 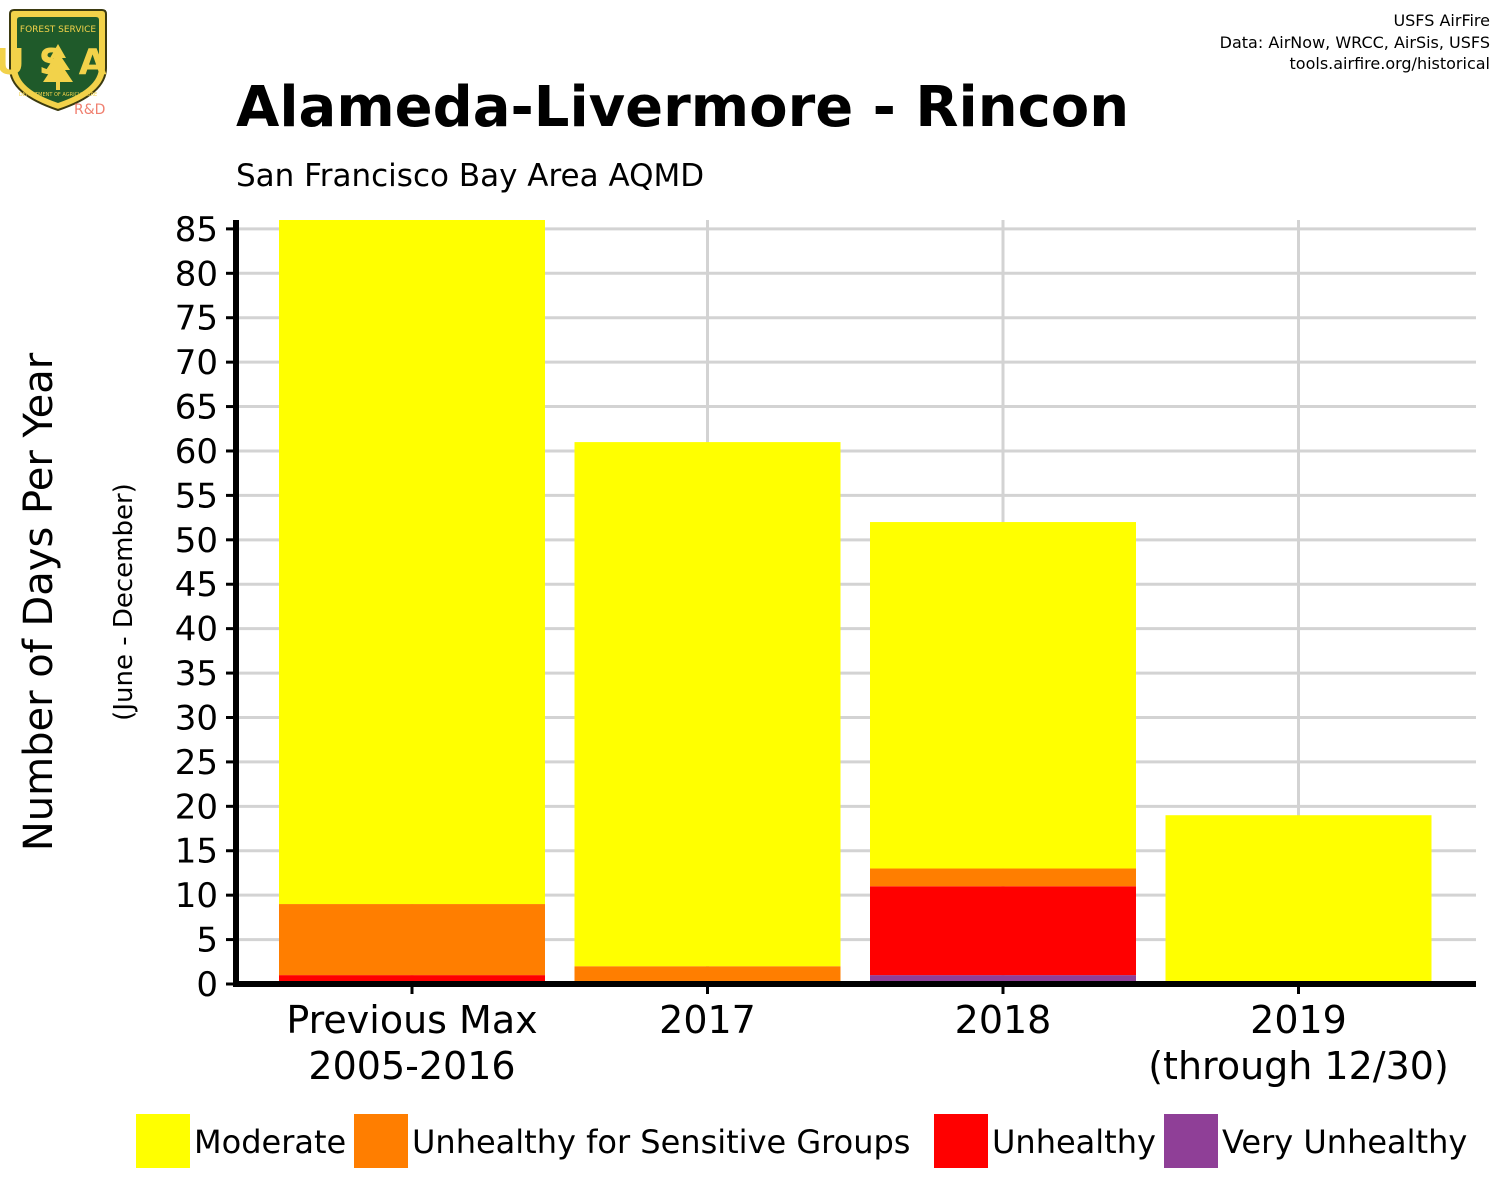 What do you see at coordinates (411, 1020) in the screenshot?
I see `x-tick-label: Previous Max` at bounding box center [411, 1020].